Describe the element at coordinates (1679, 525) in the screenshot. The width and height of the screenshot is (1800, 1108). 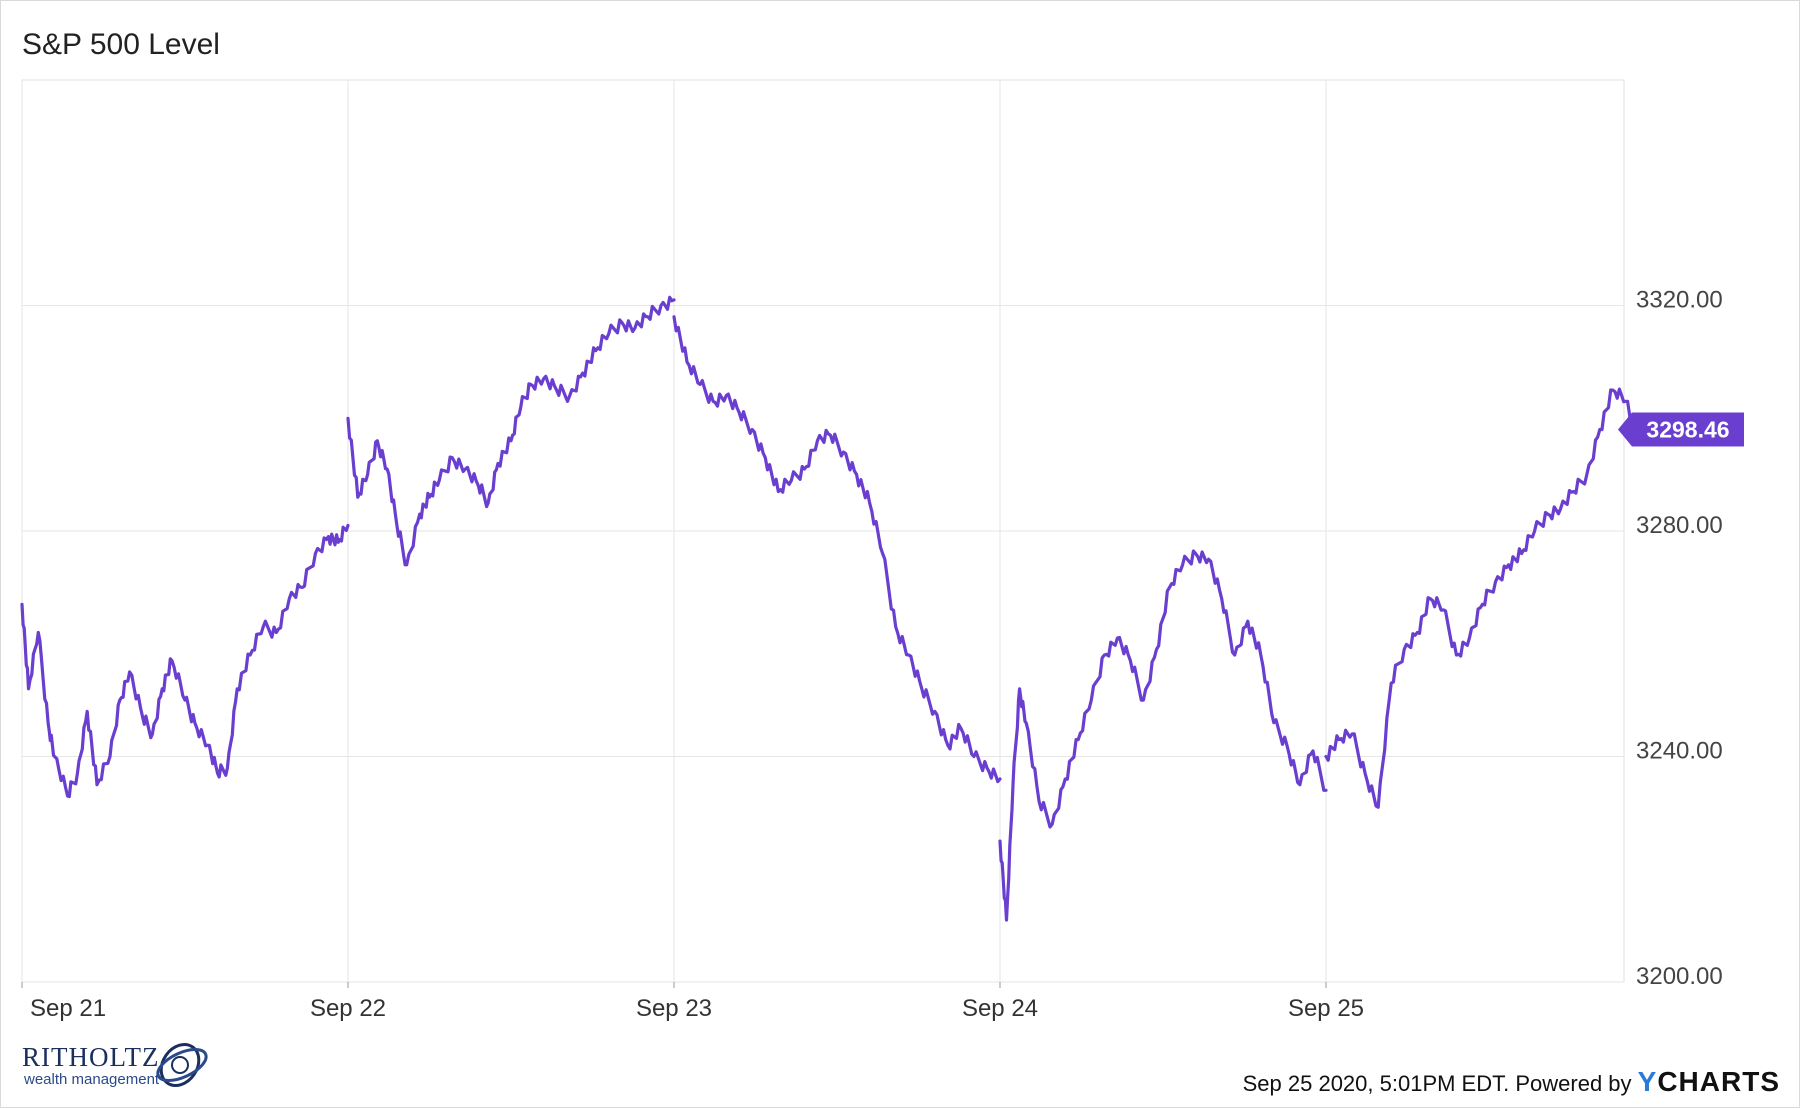
I see `y-tick-label: 3280.00` at that location.